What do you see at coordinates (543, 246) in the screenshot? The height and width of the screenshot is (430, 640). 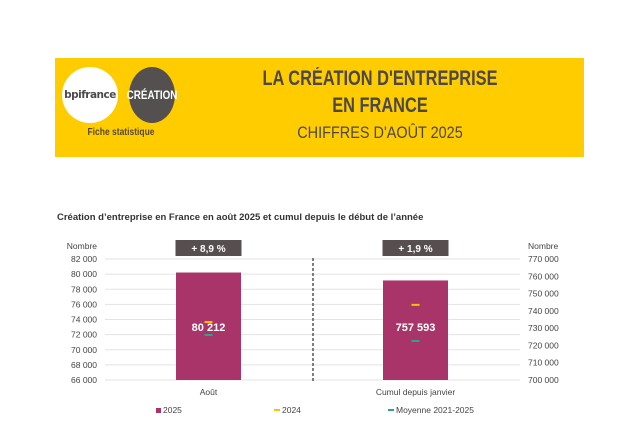 I see `right-axis-title: Nombre` at bounding box center [543, 246].